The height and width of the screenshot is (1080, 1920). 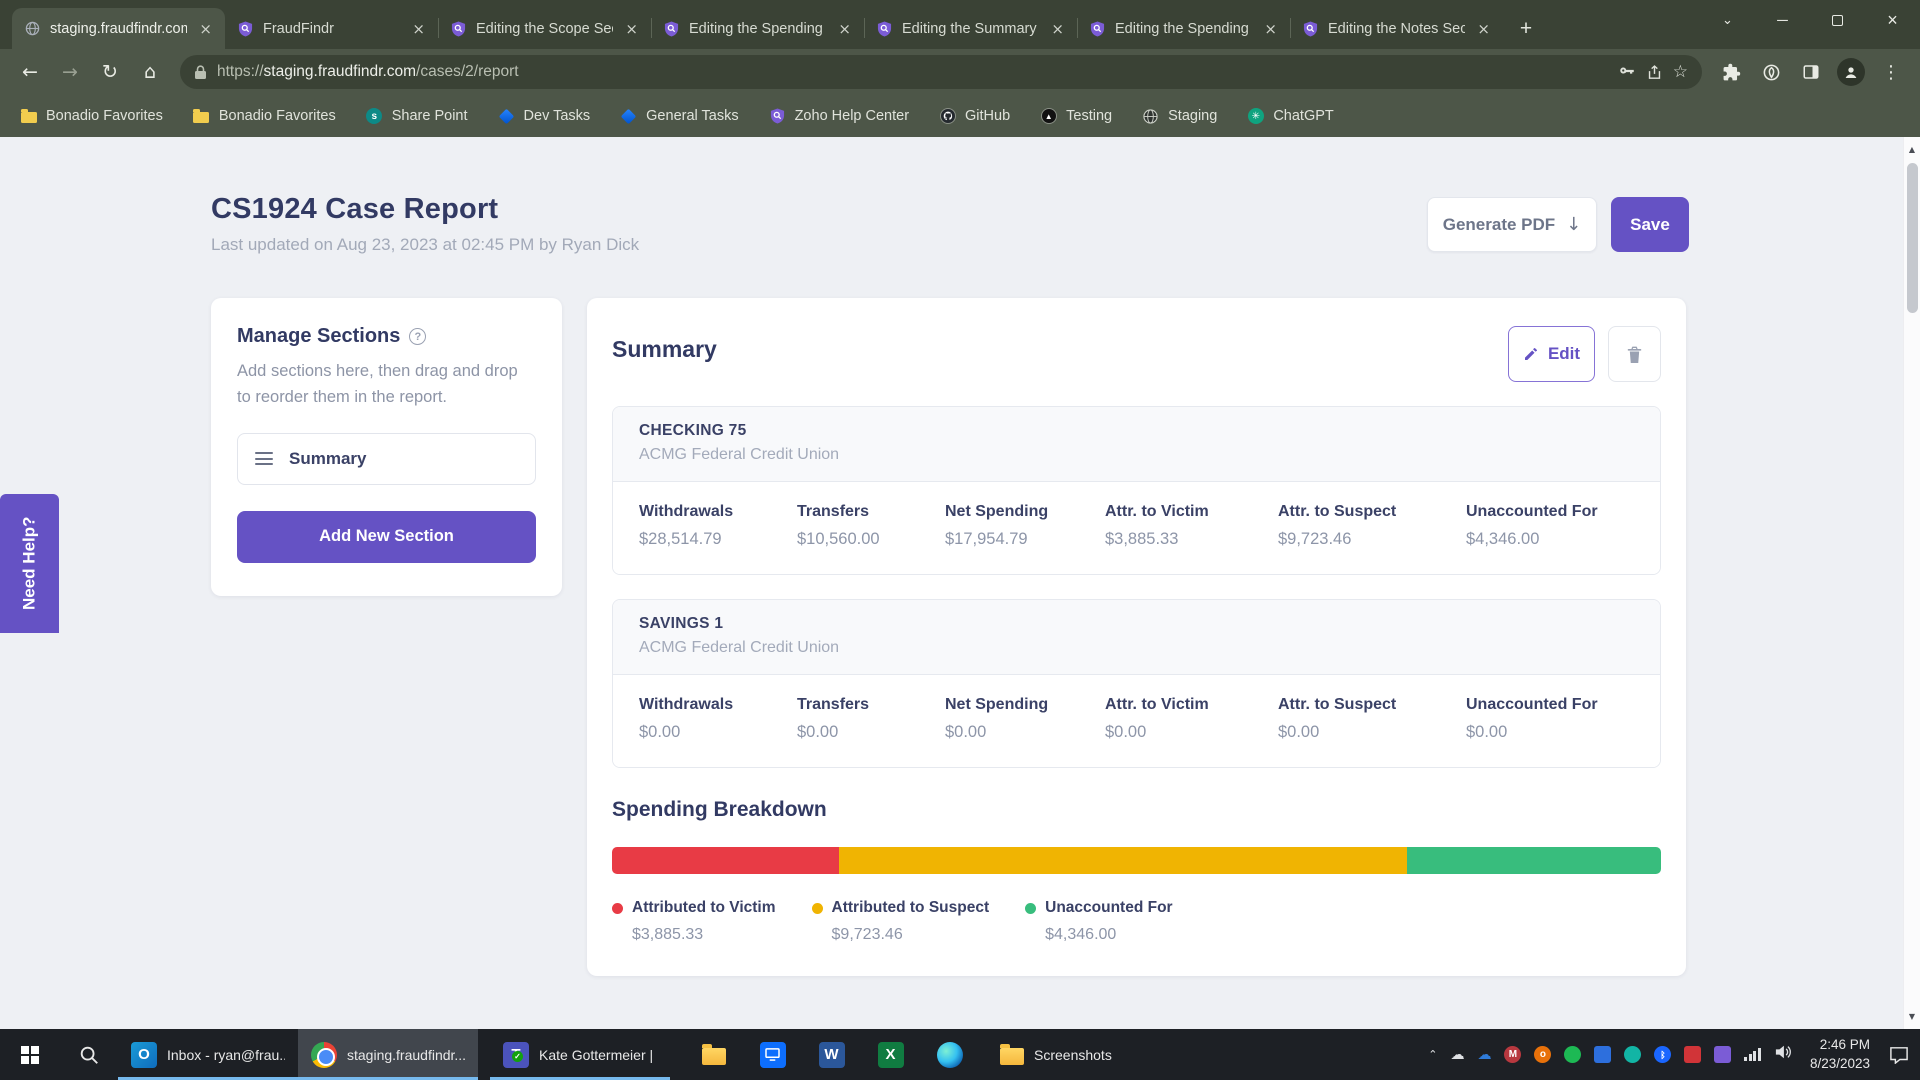 What do you see at coordinates (110, 72) in the screenshot?
I see `reload-button: ↻` at bounding box center [110, 72].